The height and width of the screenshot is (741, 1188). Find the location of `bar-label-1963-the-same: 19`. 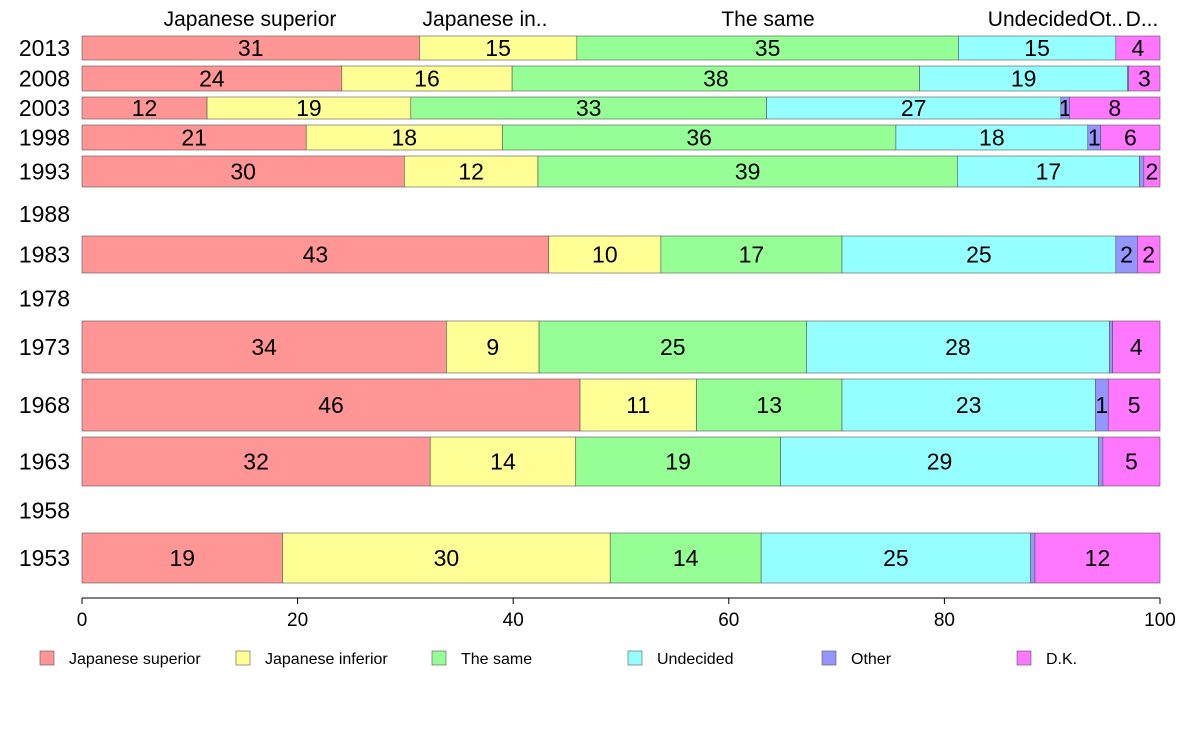

bar-label-1963-the-same: 19 is located at coordinates (678, 462).